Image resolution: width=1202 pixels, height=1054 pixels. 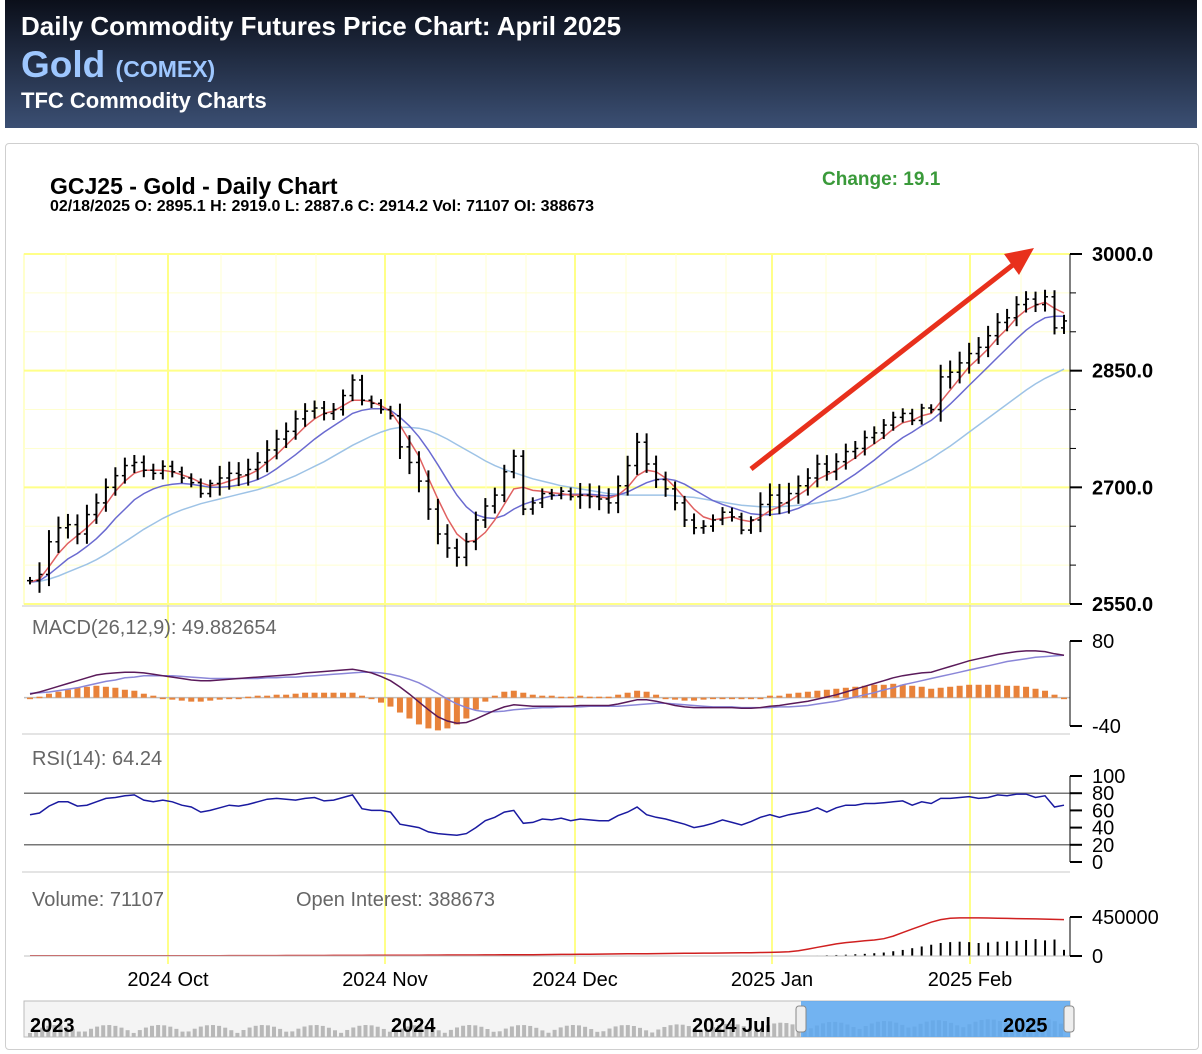 I want to click on rsi-line, so click(x=547, y=815).